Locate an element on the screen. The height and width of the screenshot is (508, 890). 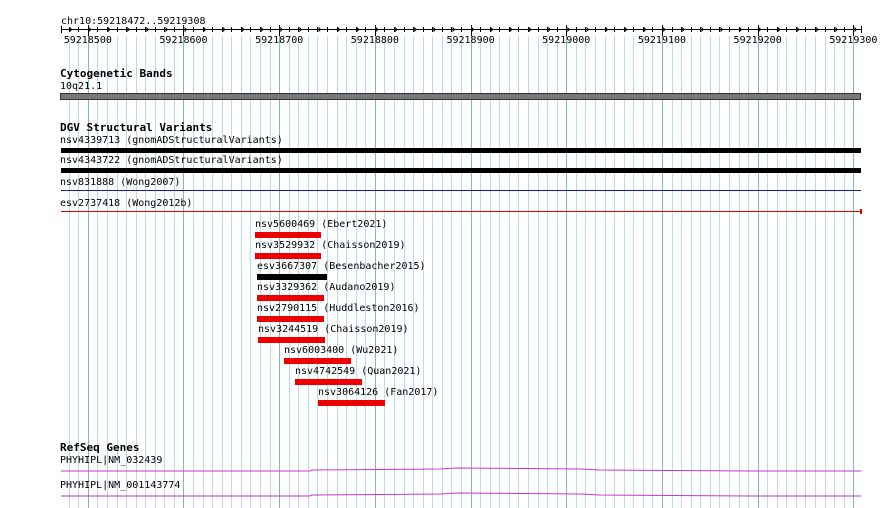
variant-label: nsv831888 (Wong2007) is located at coordinates (120, 182).